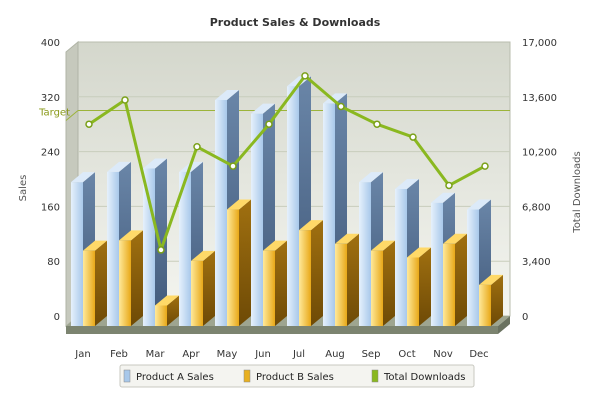 The image size is (600, 400). I want to click on category-label: Nov, so click(443, 354).